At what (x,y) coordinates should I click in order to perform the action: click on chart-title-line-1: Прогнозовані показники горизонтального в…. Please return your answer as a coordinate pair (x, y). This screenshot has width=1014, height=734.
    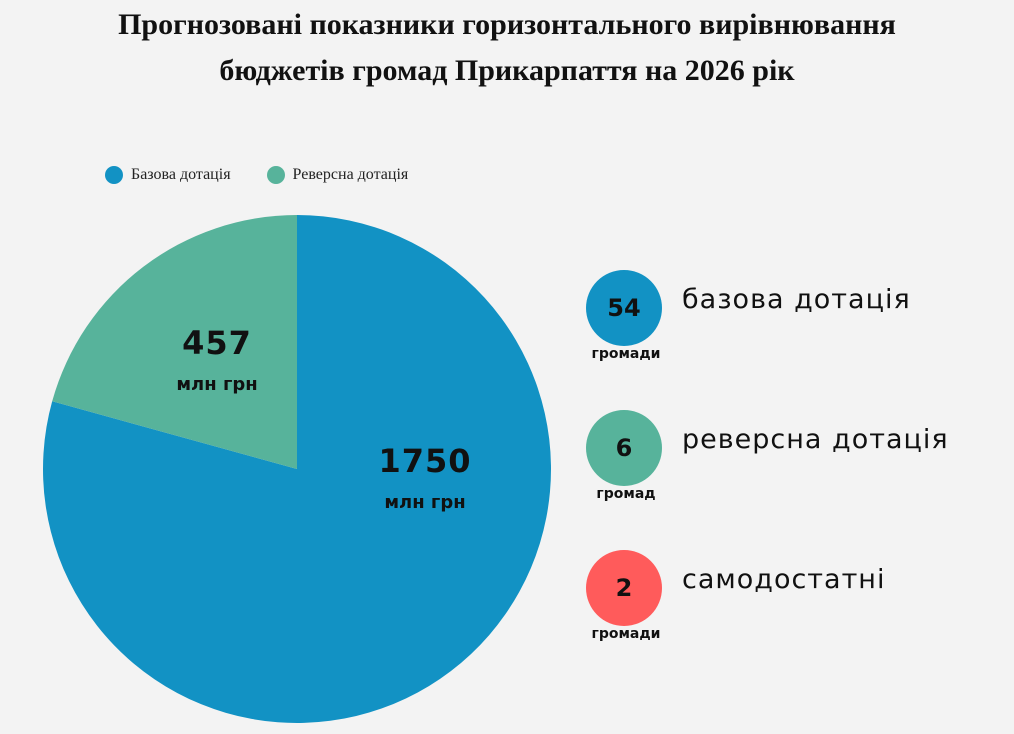
    Looking at the image, I should click on (507, 24).